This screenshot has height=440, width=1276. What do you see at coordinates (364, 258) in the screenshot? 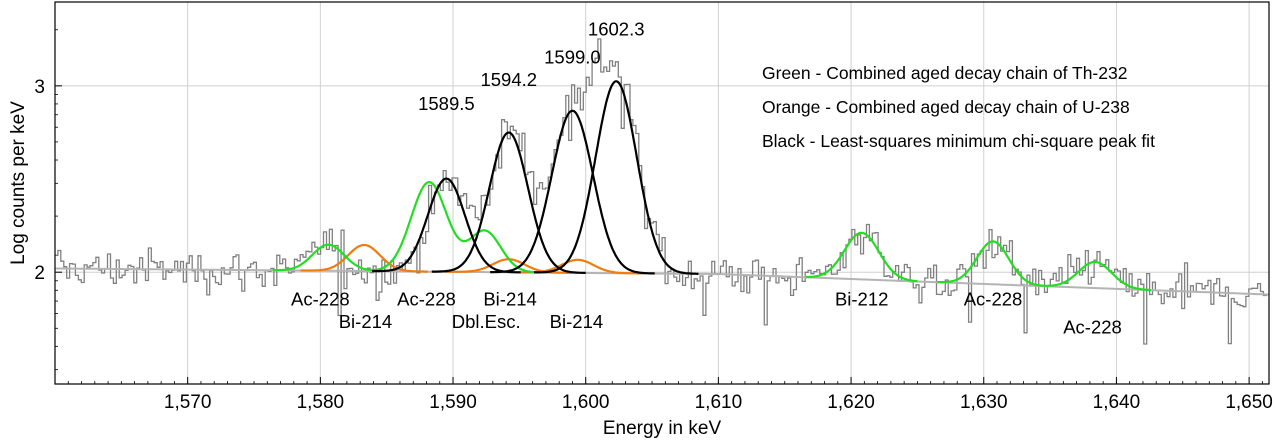
I see `orange-peak-curve` at bounding box center [364, 258].